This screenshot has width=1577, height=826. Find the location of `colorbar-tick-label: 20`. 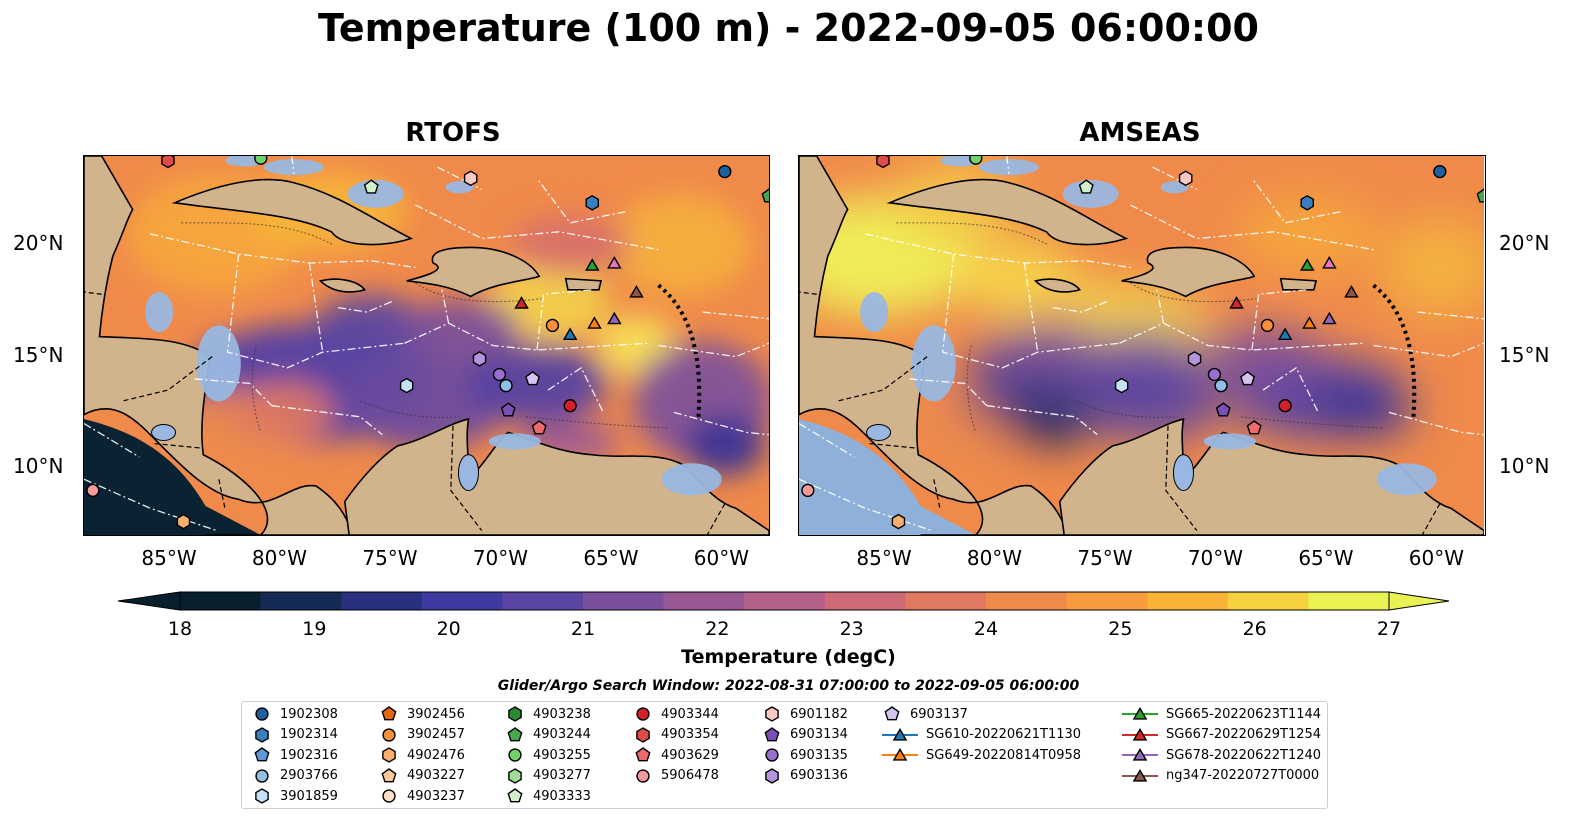

colorbar-tick-label: 20 is located at coordinates (448, 629).